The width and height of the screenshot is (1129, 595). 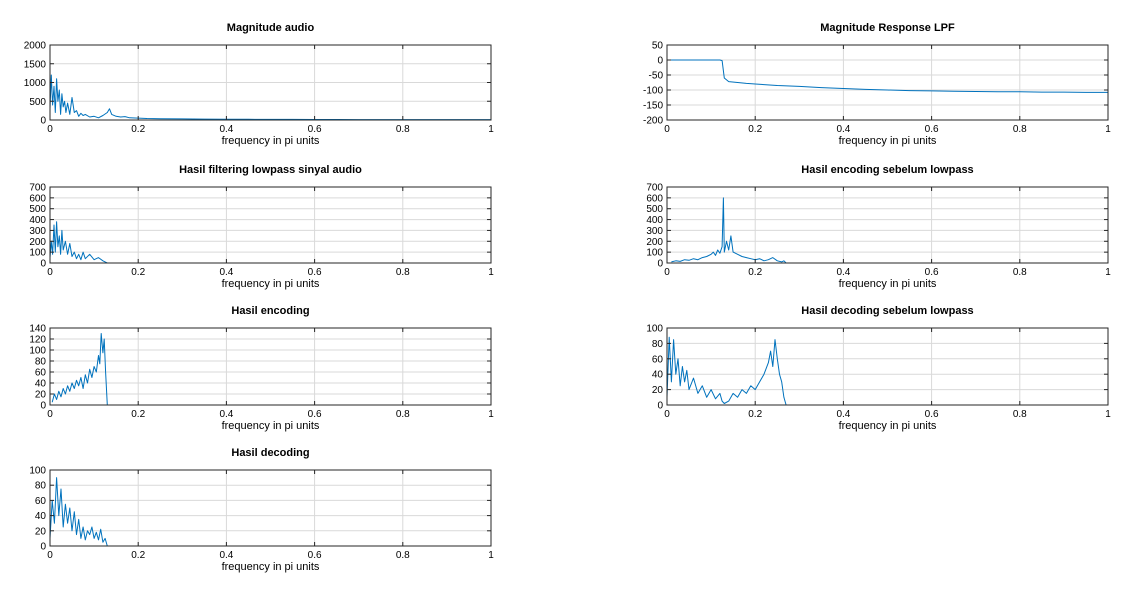 What do you see at coordinates (270, 311) in the screenshot?
I see `chart-title: Hasil encoding` at bounding box center [270, 311].